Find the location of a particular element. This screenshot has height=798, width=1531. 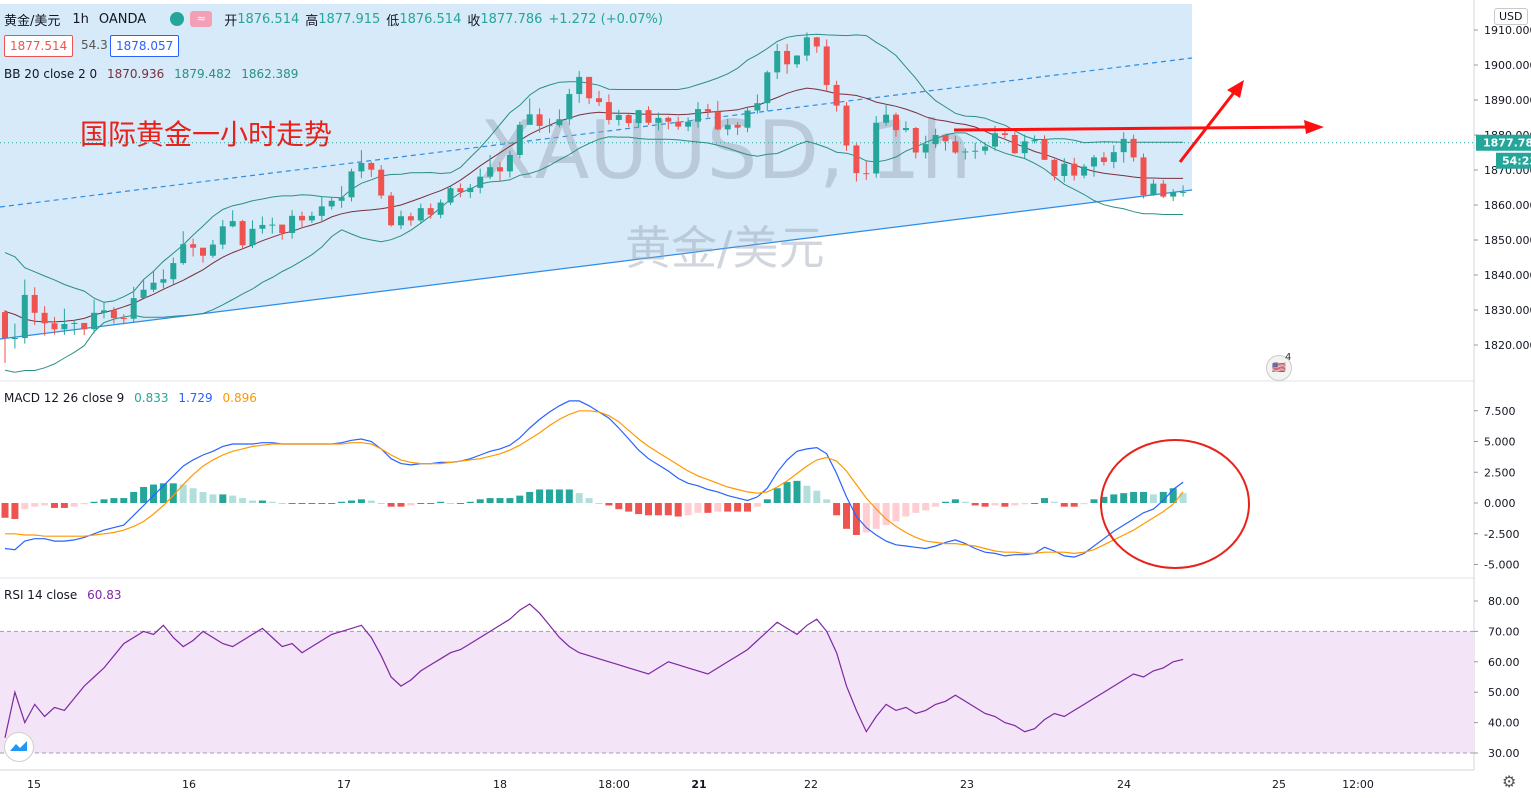

open-value: 1876.514 is located at coordinates (268, 19).